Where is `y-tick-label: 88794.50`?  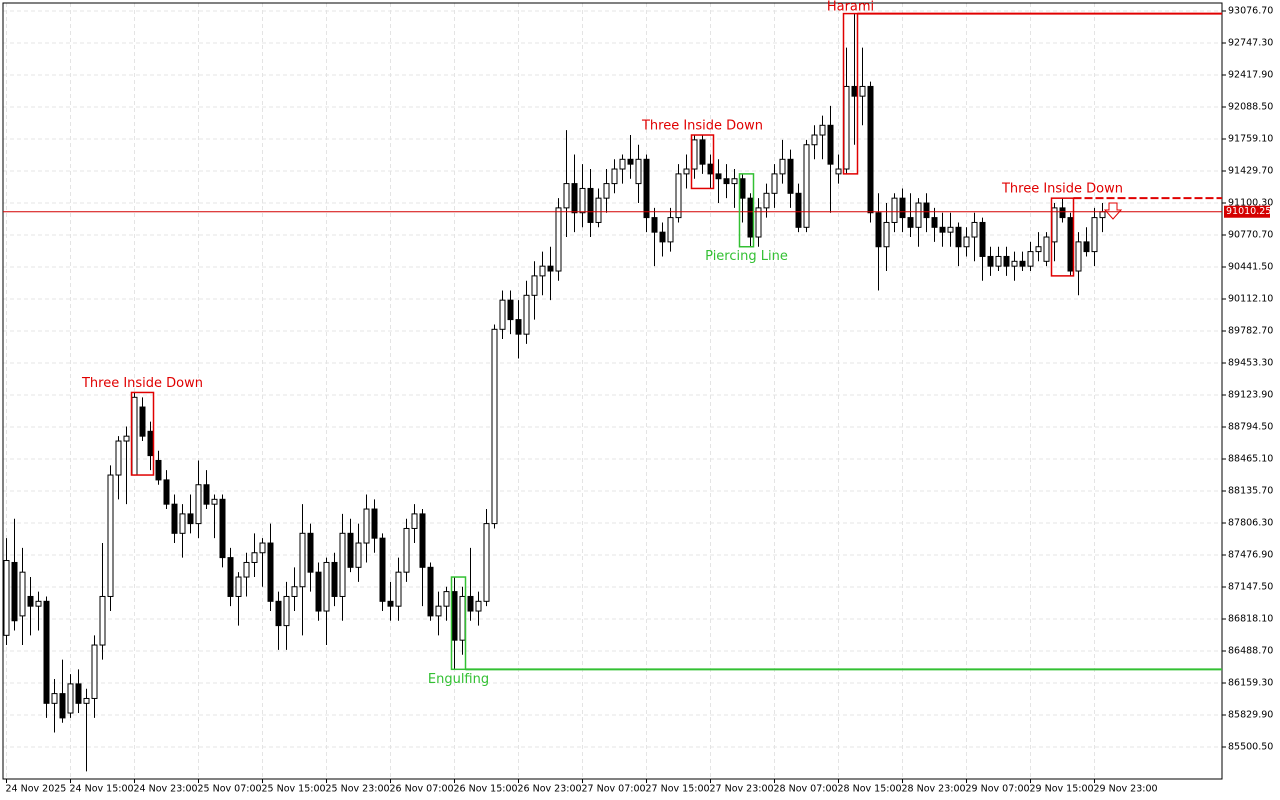 y-tick-label: 88794.50 is located at coordinates (1250, 426).